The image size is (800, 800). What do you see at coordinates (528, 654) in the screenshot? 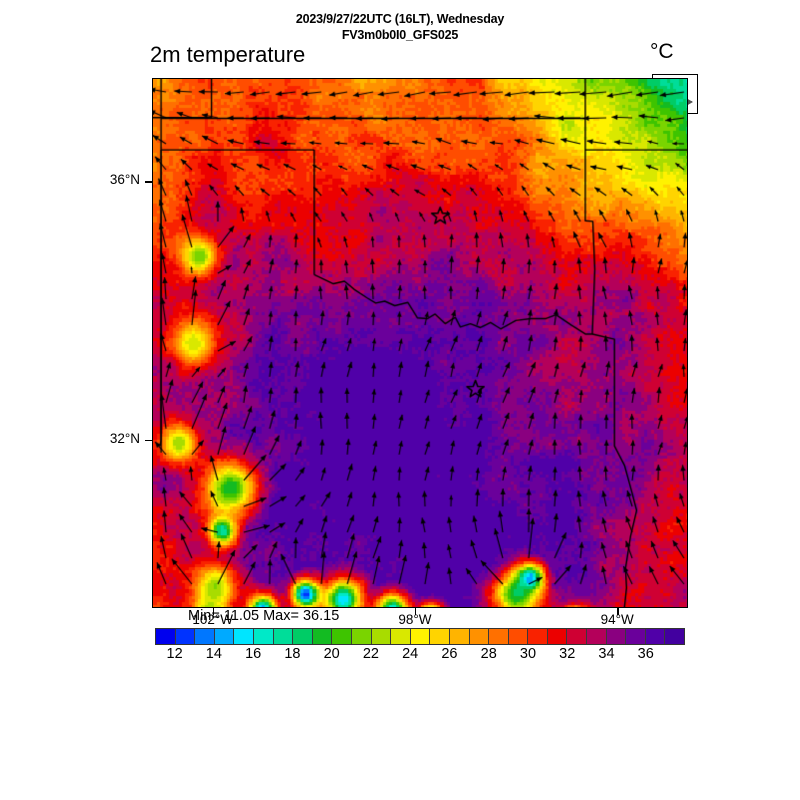
I see `colorbar-tick-30: 30` at bounding box center [528, 654].